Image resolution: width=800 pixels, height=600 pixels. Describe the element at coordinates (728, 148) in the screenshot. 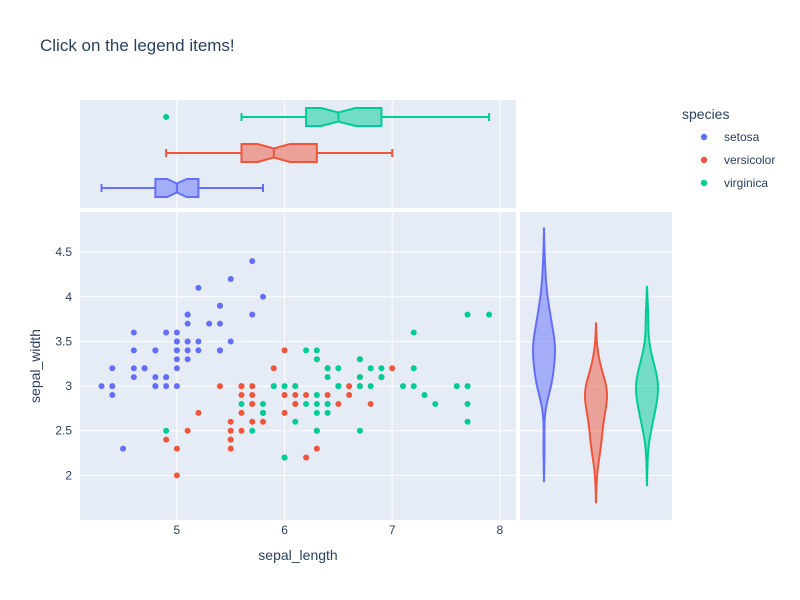

I see `legend: species setosa versicolor virginica` at that location.